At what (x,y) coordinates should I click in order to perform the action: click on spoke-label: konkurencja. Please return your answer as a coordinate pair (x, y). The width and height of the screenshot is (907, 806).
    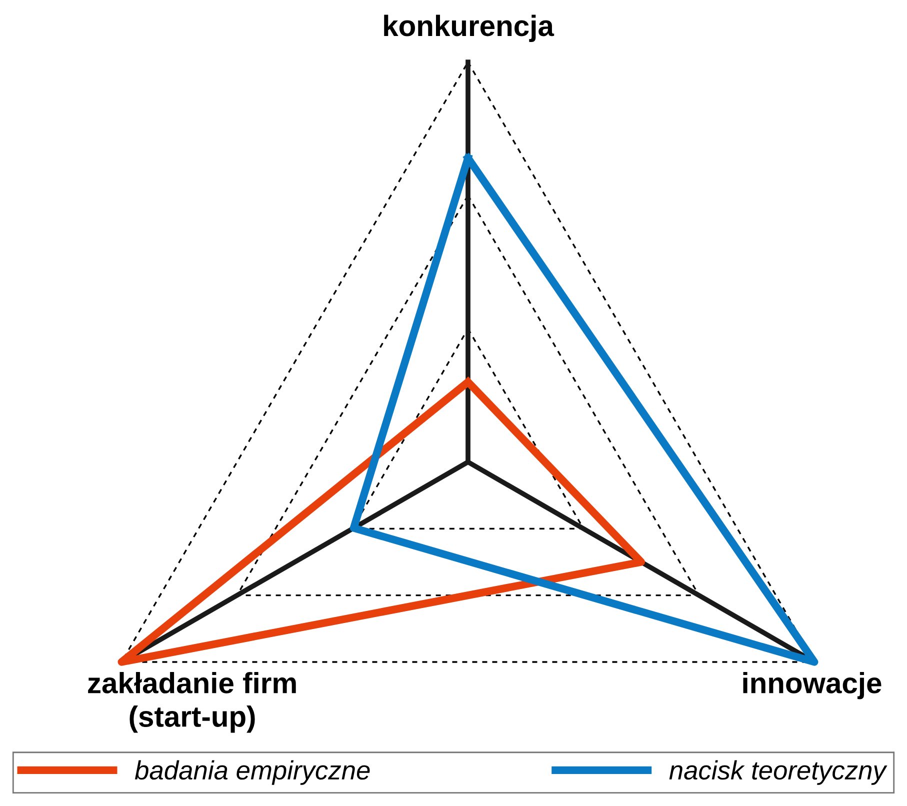
    Looking at the image, I should click on (469, 28).